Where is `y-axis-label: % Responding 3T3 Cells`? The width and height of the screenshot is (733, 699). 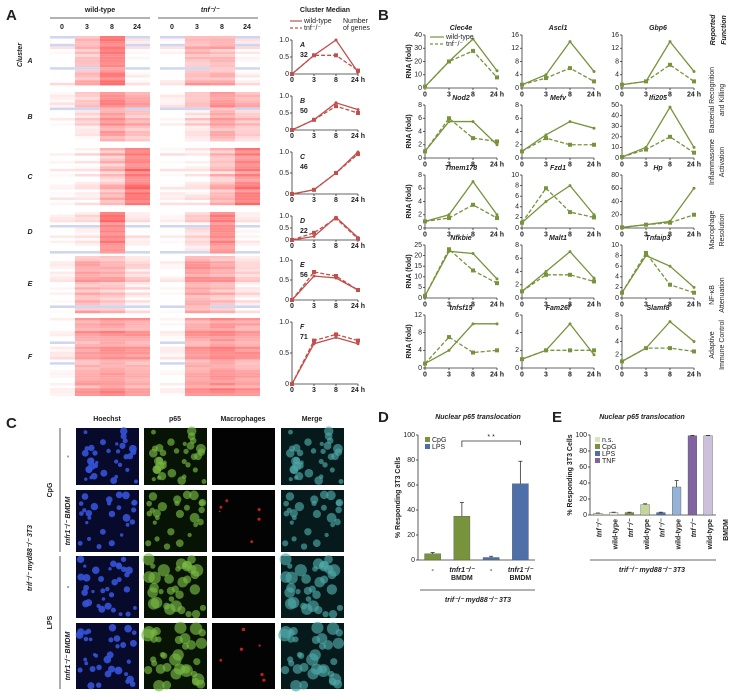
y-axis-label: % Responding 3T3 Cells is located at coordinates (570, 474).